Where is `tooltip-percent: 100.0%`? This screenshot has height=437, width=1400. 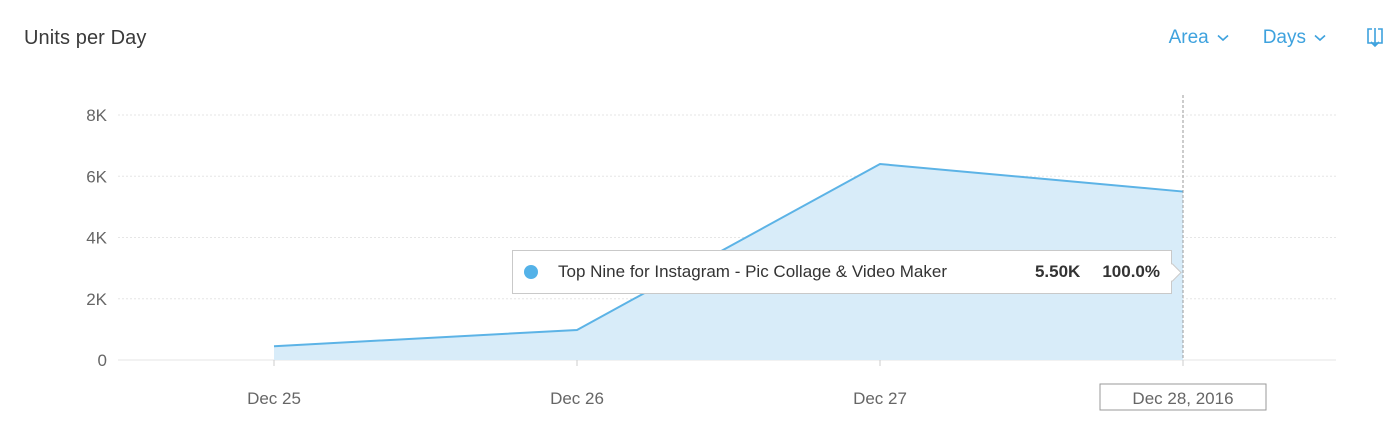 tooltip-percent: 100.0% is located at coordinates (1131, 271).